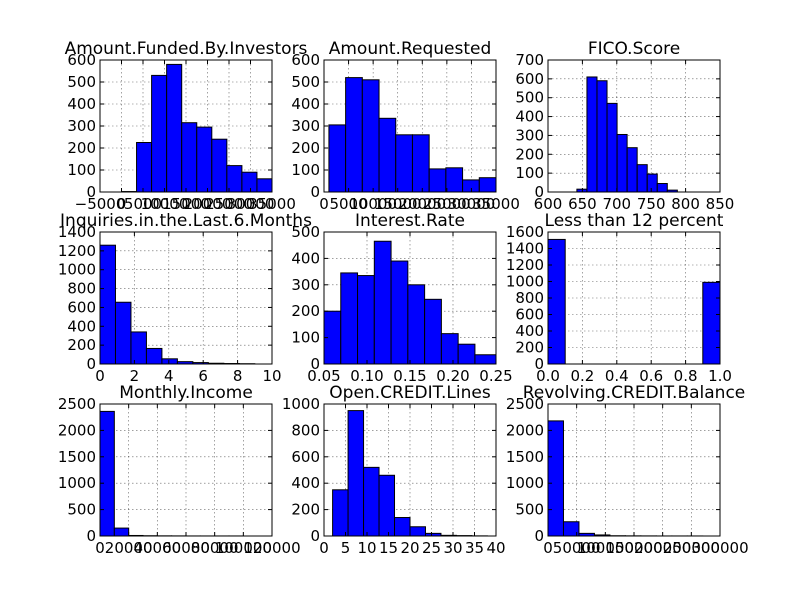 This screenshot has width=800, height=597. Describe the element at coordinates (81, 126) in the screenshot. I see `y-tick-label: 300` at that location.